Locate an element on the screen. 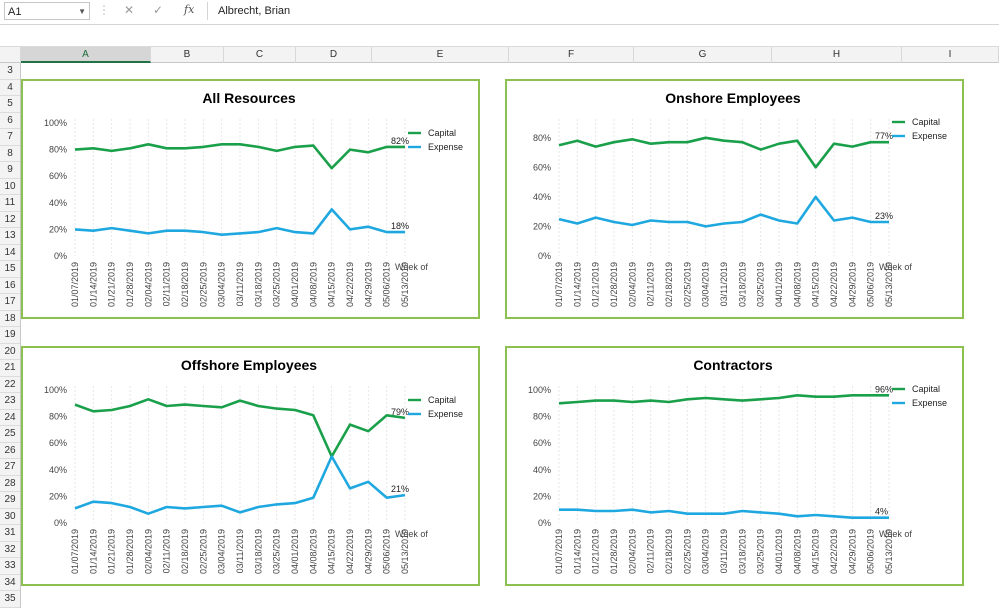 Image resolution: width=999 pixels, height=608 pixels. row-header: 25 is located at coordinates (10, 434).